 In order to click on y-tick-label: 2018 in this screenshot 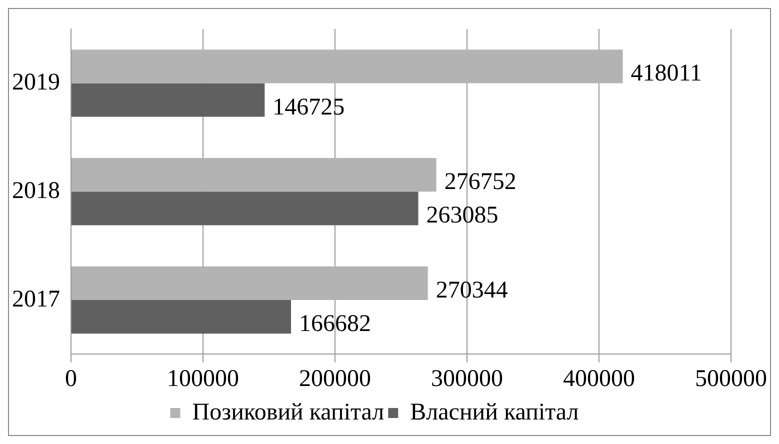, I will do `click(36, 191)`.